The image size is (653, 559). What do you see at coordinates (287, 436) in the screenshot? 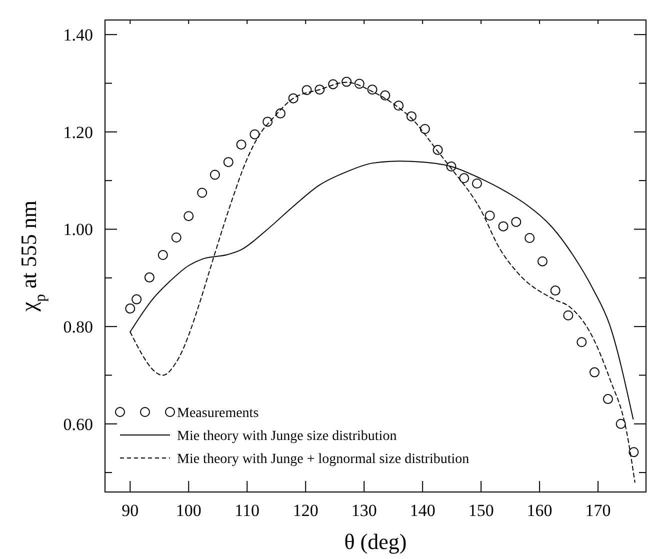
I see `legend-label: Mie theory with Junge size distribution` at bounding box center [287, 436].